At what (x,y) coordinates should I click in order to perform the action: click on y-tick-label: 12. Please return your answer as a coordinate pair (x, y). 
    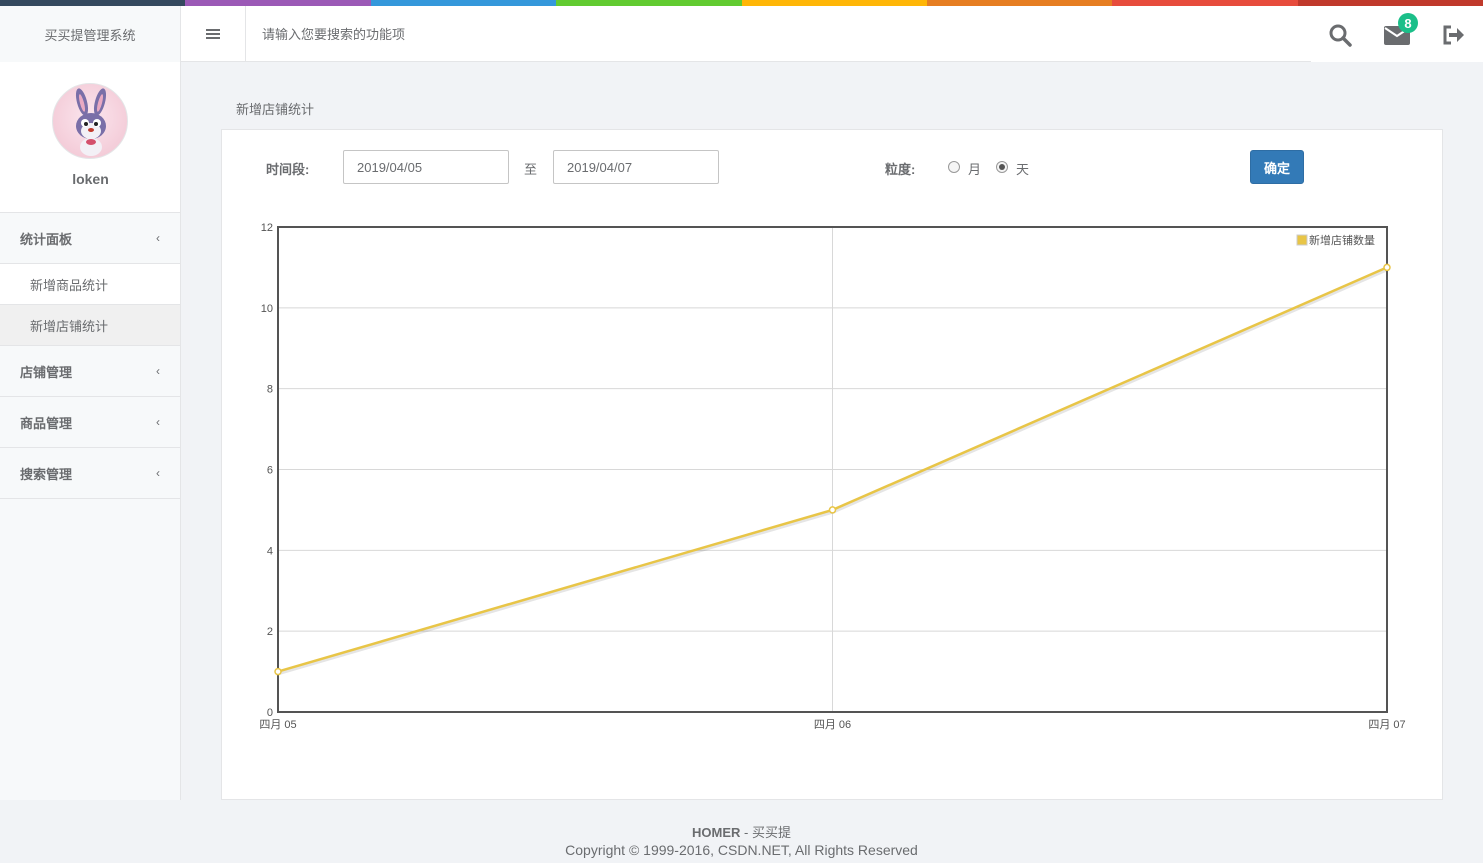
    Looking at the image, I should click on (267, 228).